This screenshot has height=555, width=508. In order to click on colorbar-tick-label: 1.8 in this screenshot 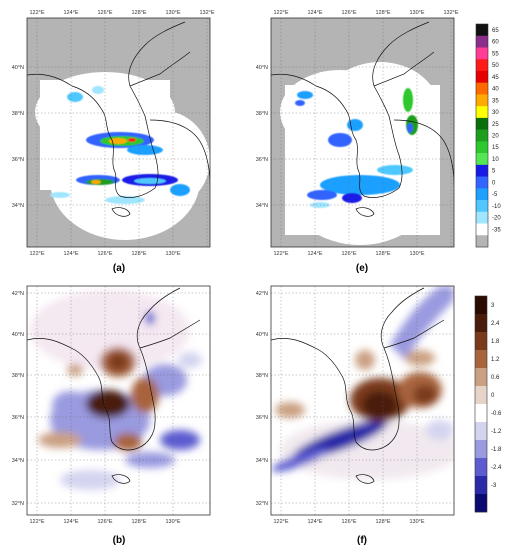, I will do `click(495, 342)`.